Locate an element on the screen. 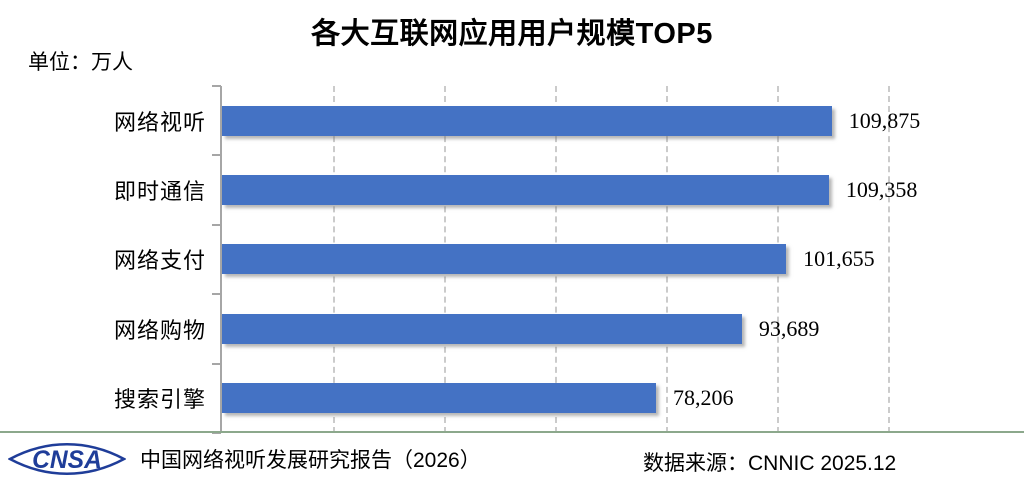 The height and width of the screenshot is (482, 1024). value-label: 101,655 is located at coordinates (839, 259).